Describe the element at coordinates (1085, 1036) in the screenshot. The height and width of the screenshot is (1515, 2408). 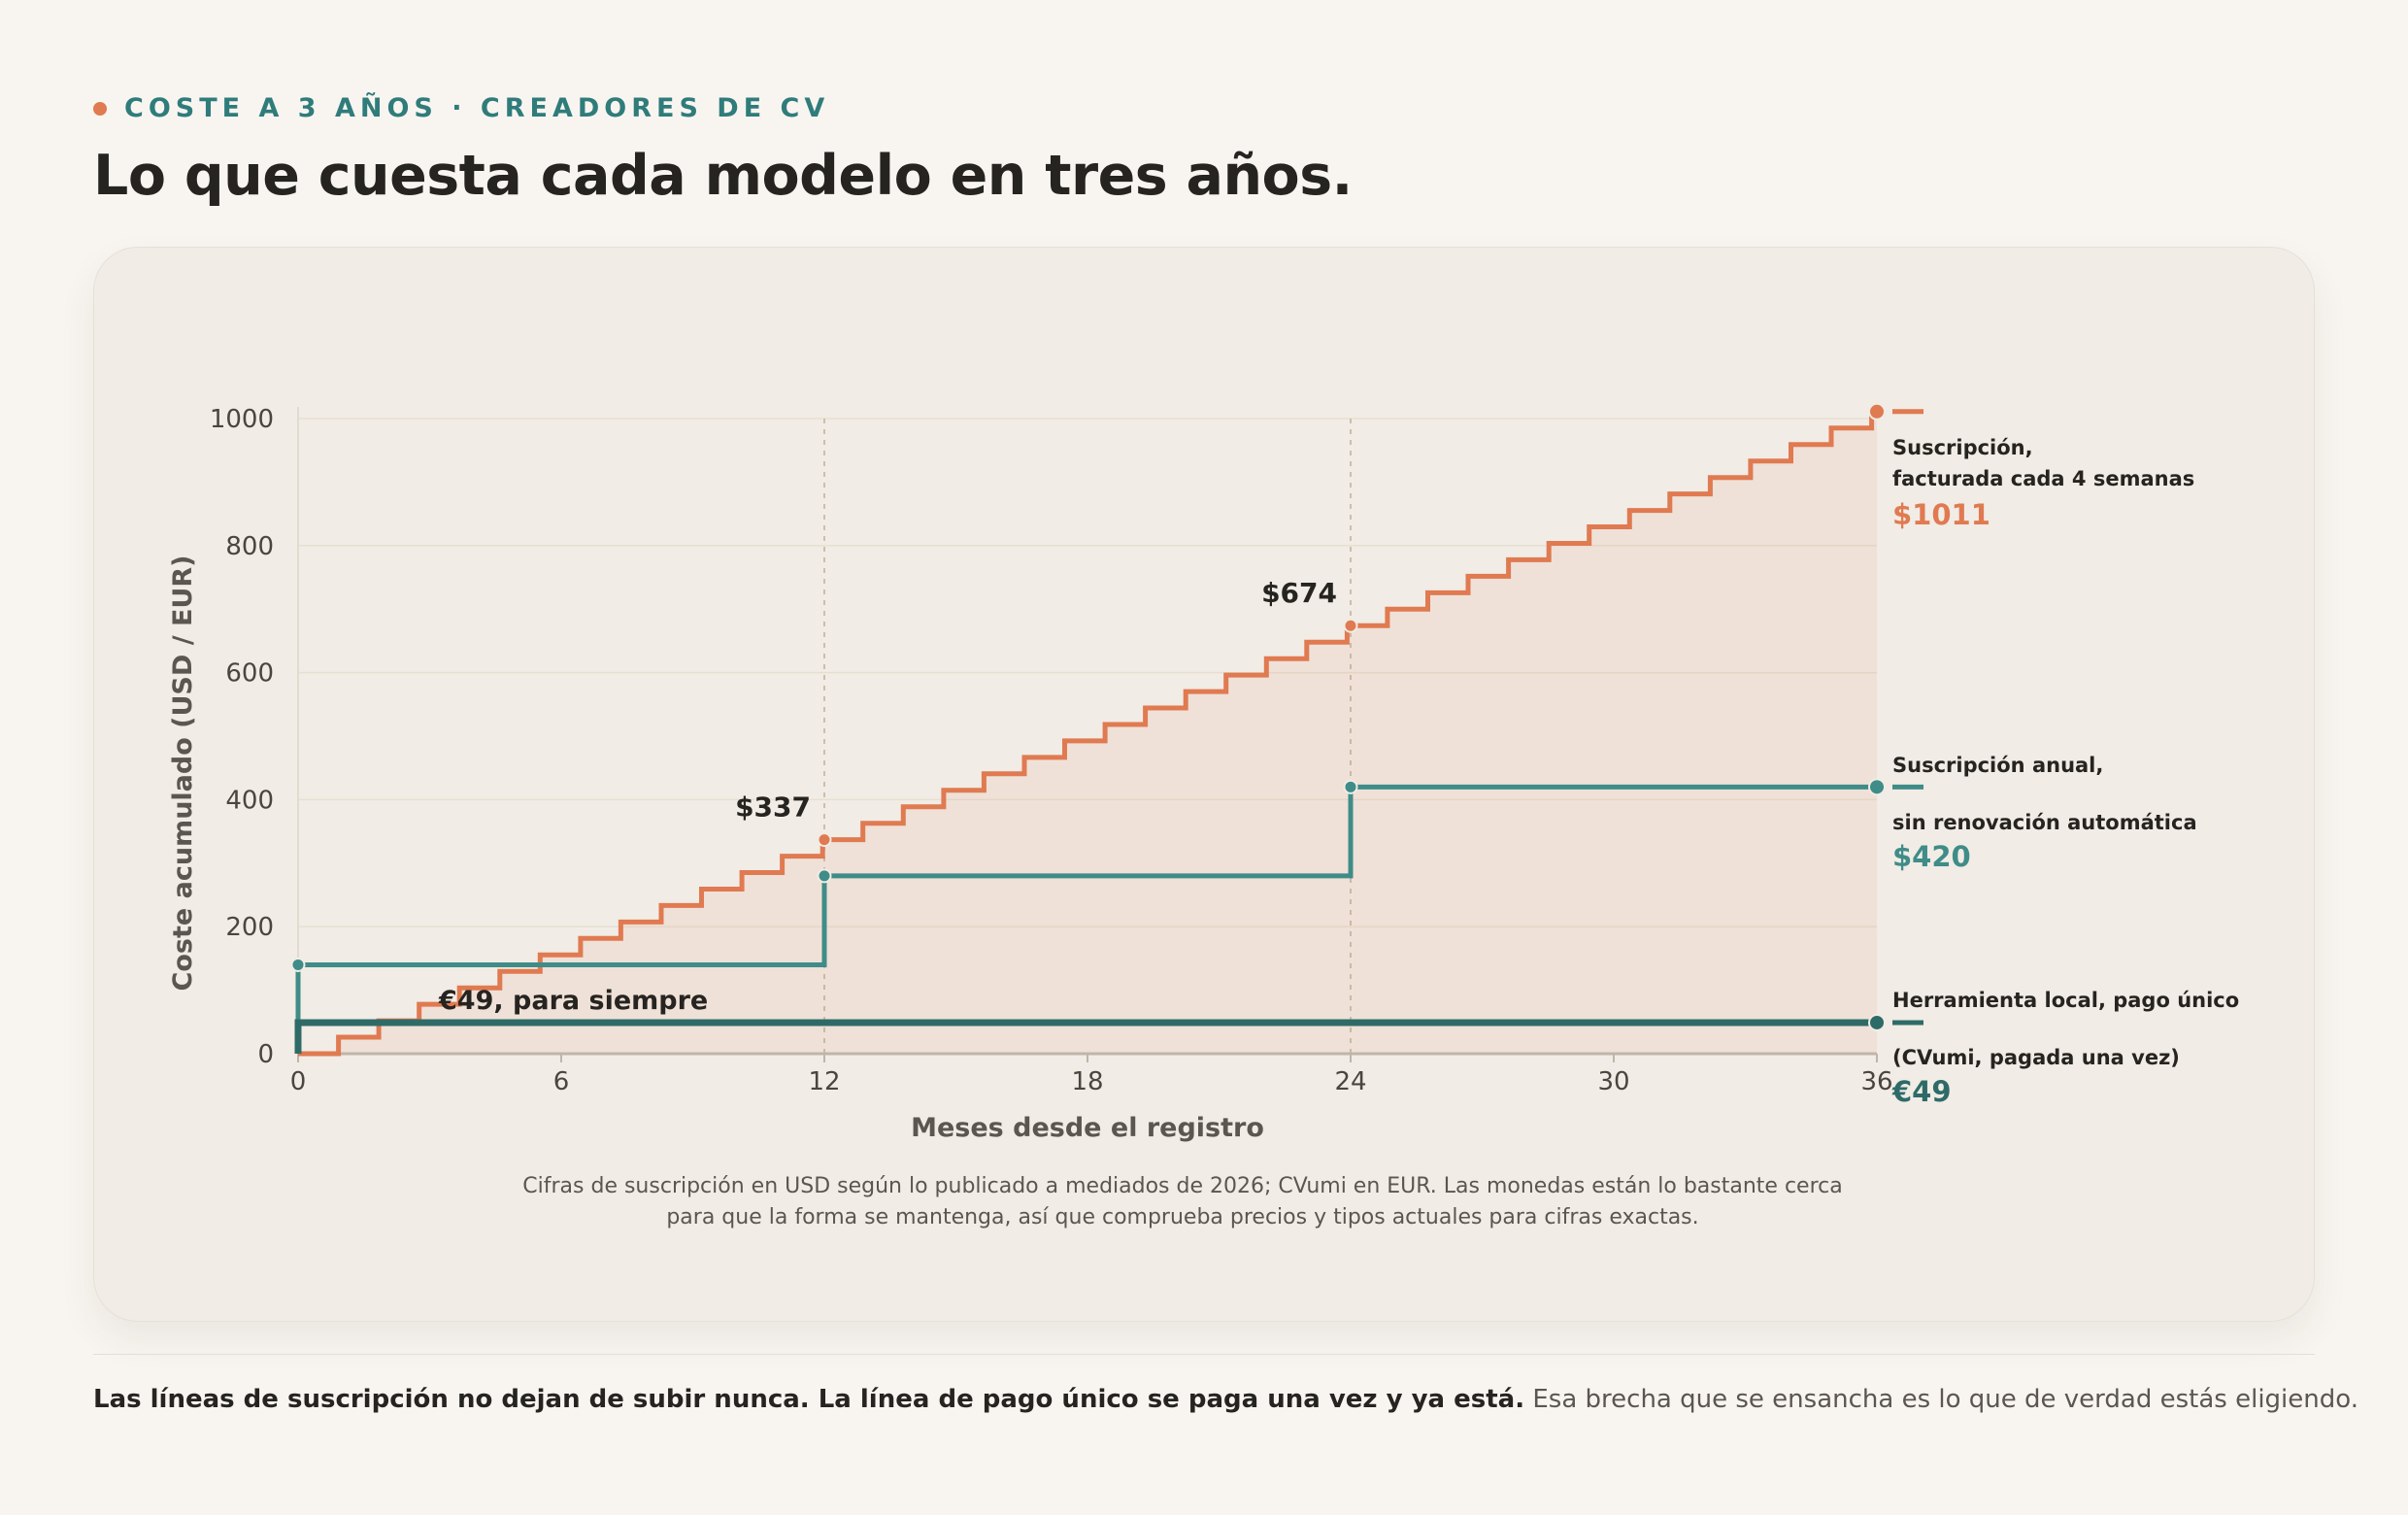
I see `onetime-line` at that location.